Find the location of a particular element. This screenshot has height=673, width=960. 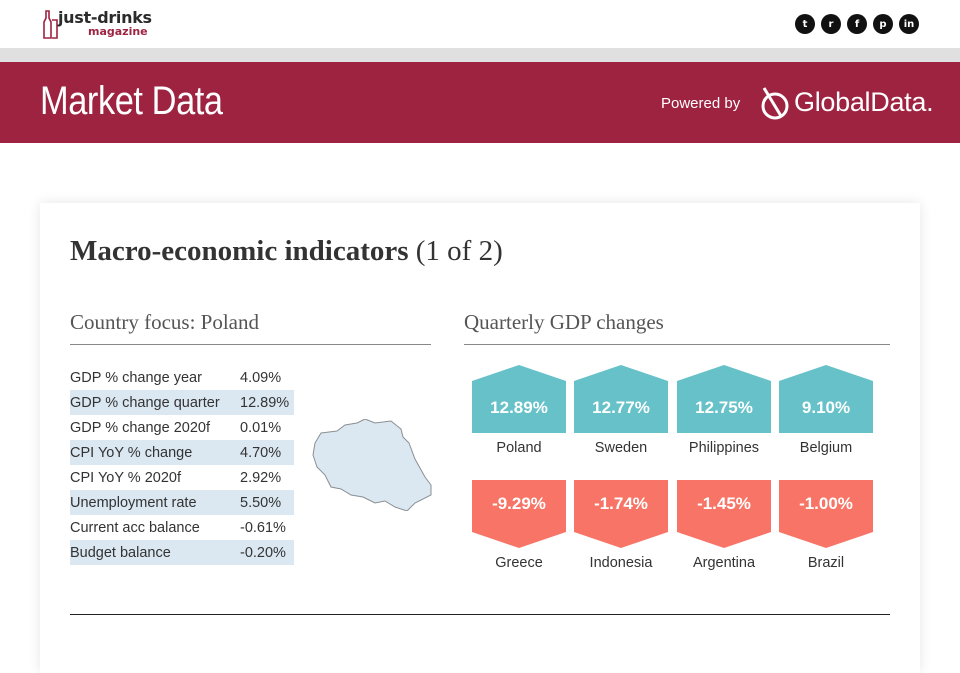

gdp-hexagon-positive: 12.75% is located at coordinates (724, 399).